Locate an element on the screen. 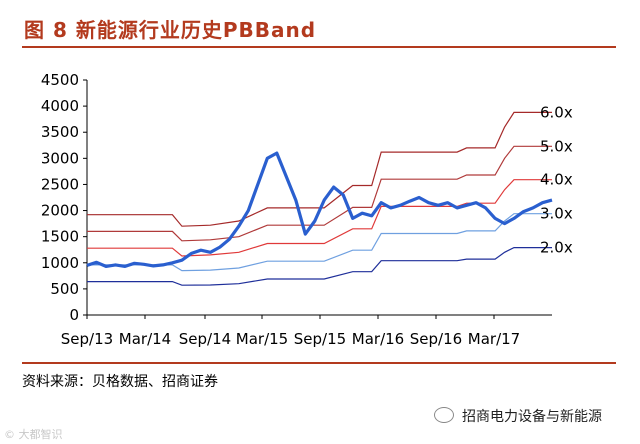 The height and width of the screenshot is (444, 640). band-labels: 6.0x 5.0x 4.0x 3.0x 2.0x is located at coordinates (556, 179).